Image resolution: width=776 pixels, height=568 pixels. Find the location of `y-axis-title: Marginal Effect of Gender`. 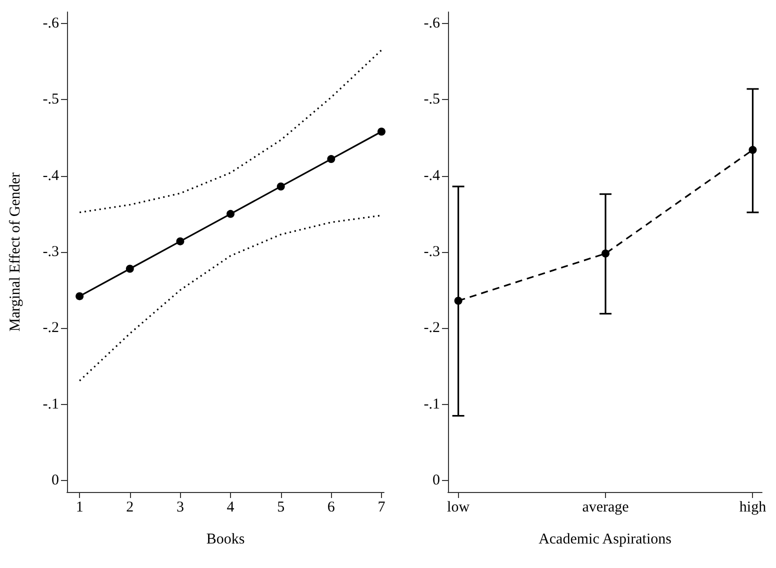

y-axis-title: Marginal Effect of Gender is located at coordinates (16, 252).